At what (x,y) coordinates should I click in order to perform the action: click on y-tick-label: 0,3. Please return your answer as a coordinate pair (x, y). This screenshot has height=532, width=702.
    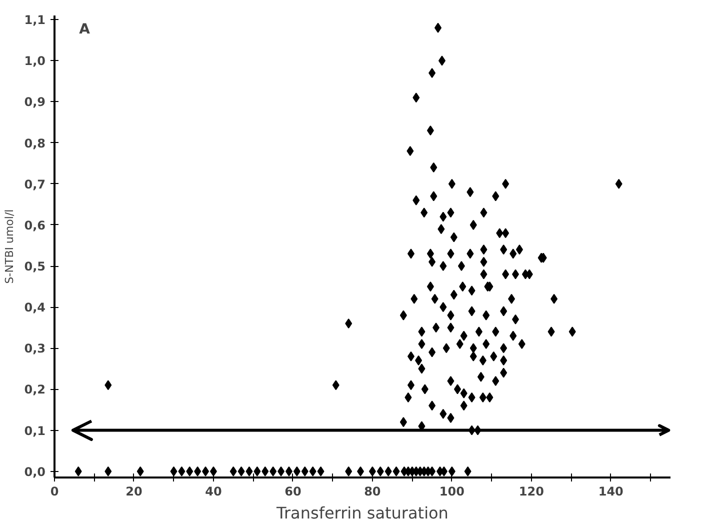
    Looking at the image, I should click on (35, 349).